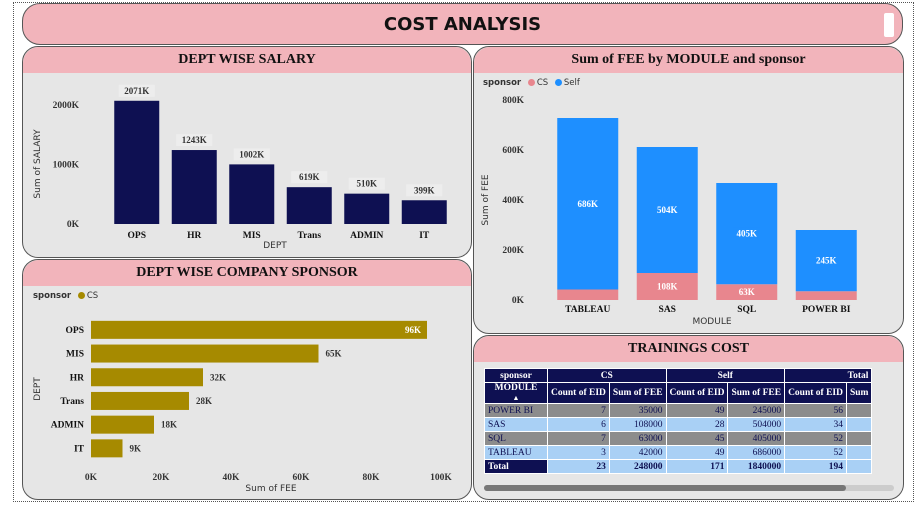  What do you see at coordinates (688, 60) in the screenshot?
I see `fee-title: Sum of FEE by MODULE and sponsor` at bounding box center [688, 60].